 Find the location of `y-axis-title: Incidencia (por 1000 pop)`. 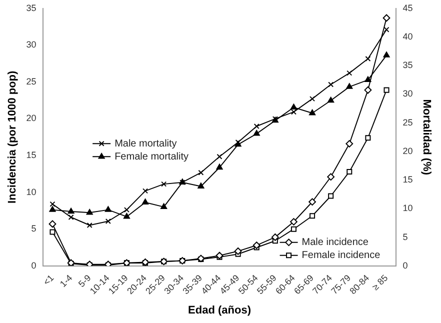

y-axis-title: Incidencia (por 1000 pop) is located at coordinates (12, 137).